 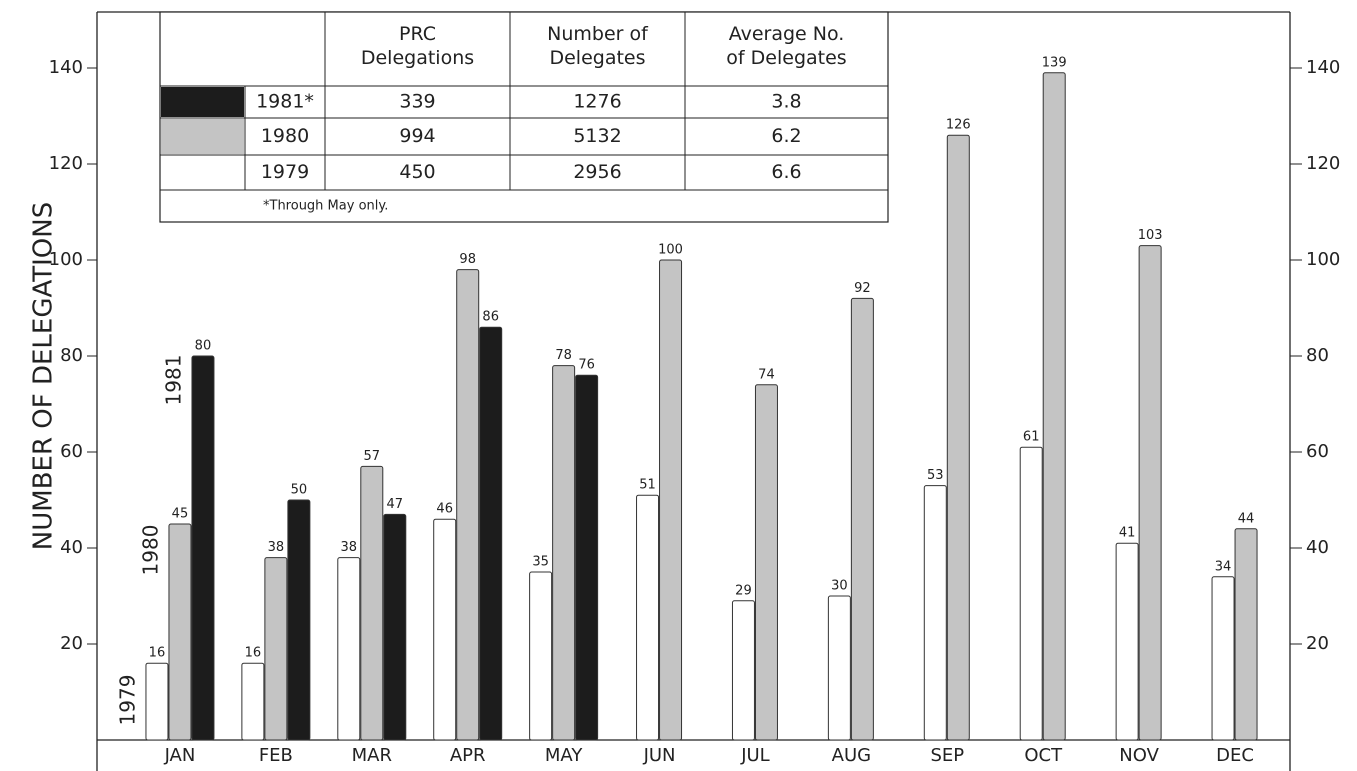 What do you see at coordinates (444, 509) in the screenshot?
I see `value-label: 46` at bounding box center [444, 509].